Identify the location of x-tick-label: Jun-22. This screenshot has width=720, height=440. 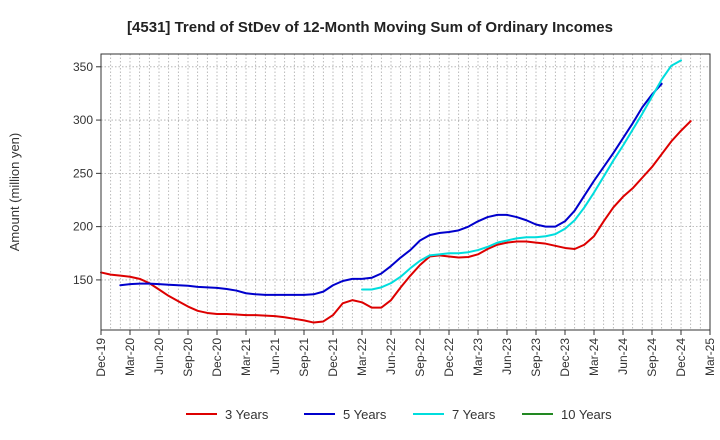
(391, 356).